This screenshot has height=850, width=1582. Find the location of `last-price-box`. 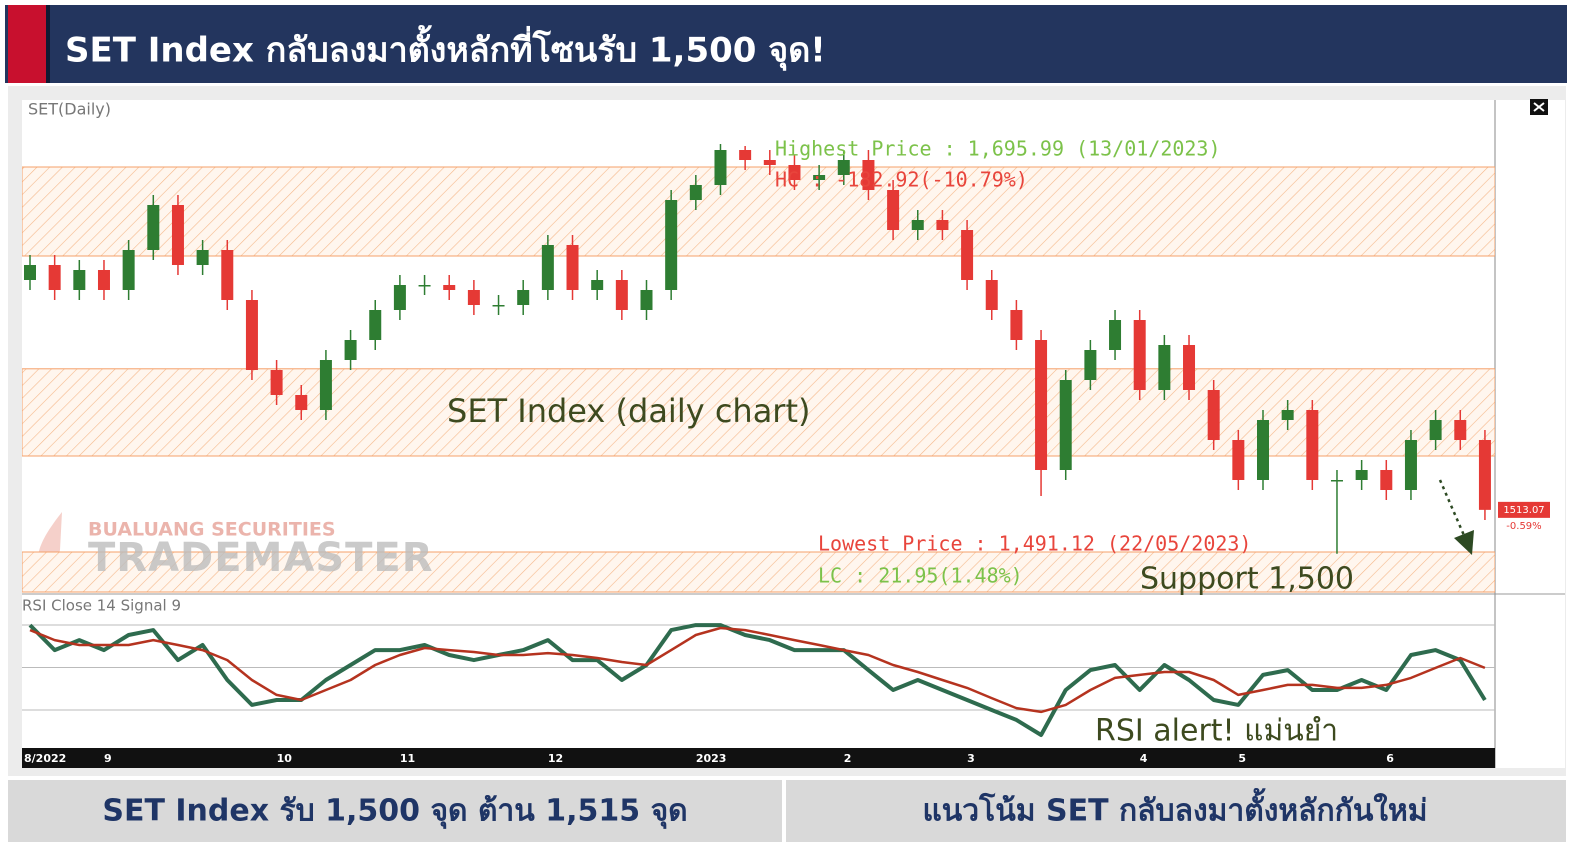

last-price-box is located at coordinates (1524, 509).